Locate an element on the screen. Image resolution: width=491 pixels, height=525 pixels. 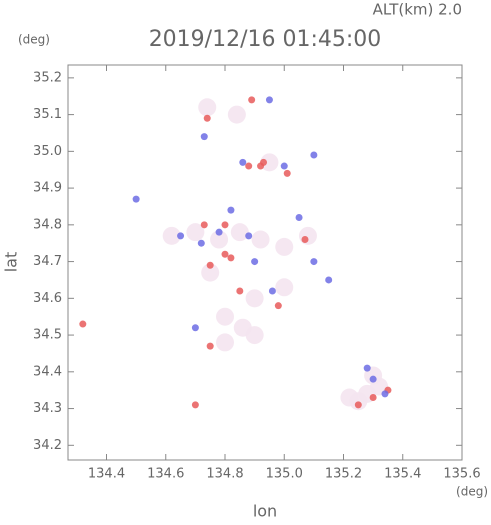
x-tick-label: 135.0 is located at coordinates (284, 474).